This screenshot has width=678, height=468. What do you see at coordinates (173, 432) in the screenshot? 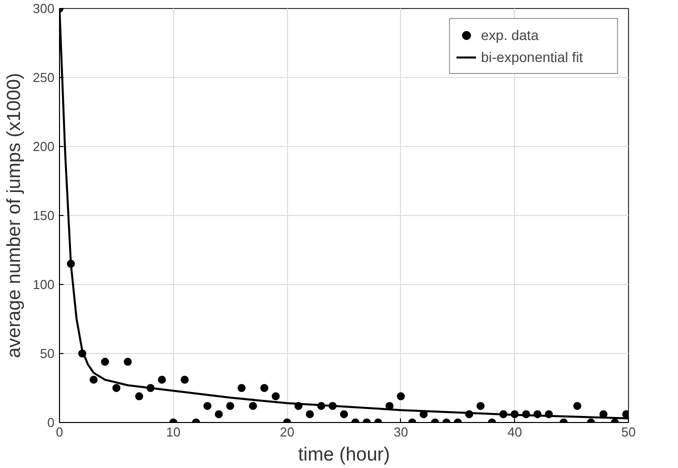
I see `x-tick-label: 10` at bounding box center [173, 432].